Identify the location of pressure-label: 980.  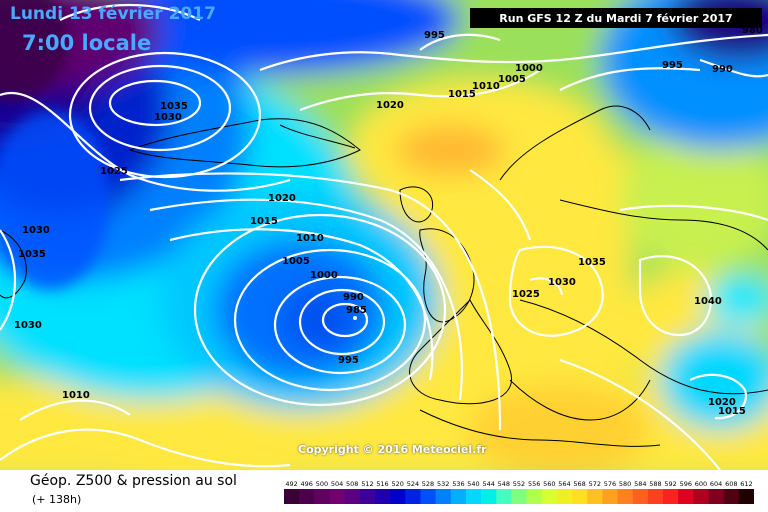
(752, 30).